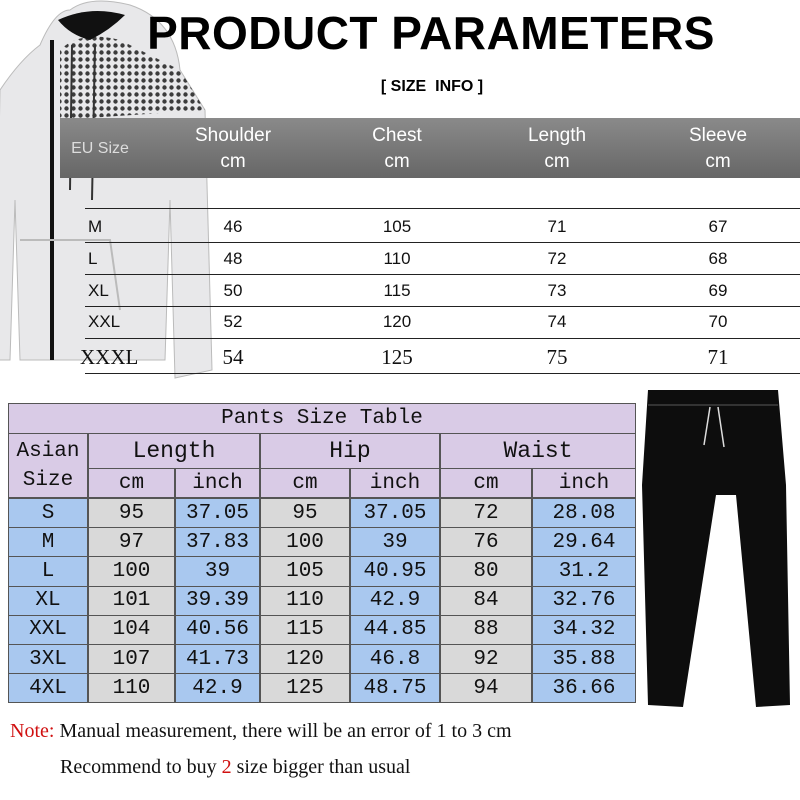 The width and height of the screenshot is (800, 800). I want to click on recommend-text: Recommend to buy, so click(141, 767).